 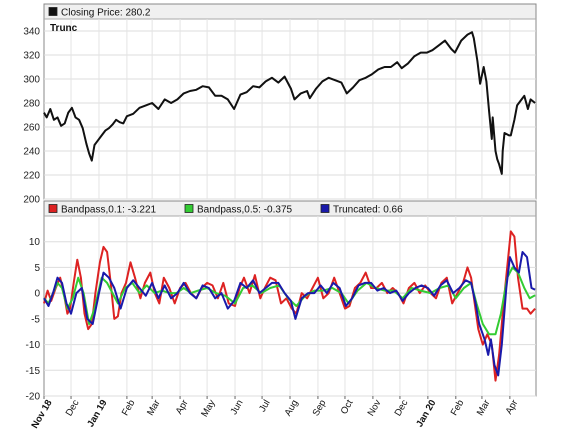 I want to click on x-tick-label: May, so click(x=208, y=408).